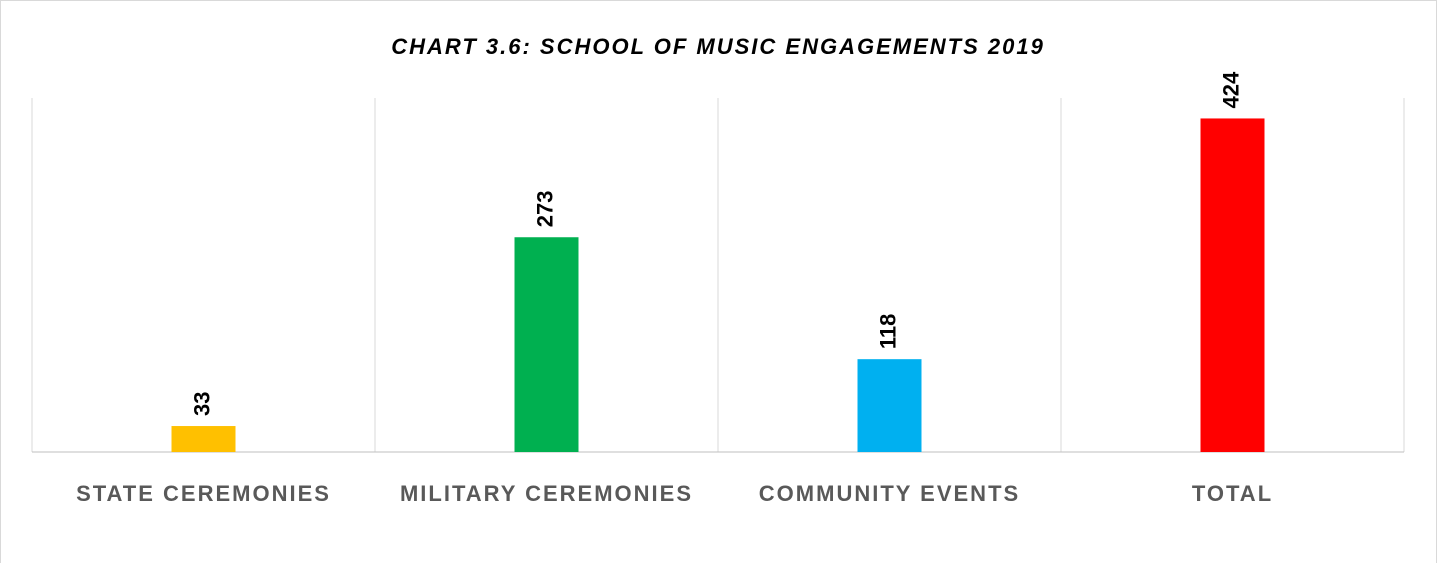 The image size is (1437, 563). Describe the element at coordinates (201, 404) in the screenshot. I see `data-label: 33` at that location.